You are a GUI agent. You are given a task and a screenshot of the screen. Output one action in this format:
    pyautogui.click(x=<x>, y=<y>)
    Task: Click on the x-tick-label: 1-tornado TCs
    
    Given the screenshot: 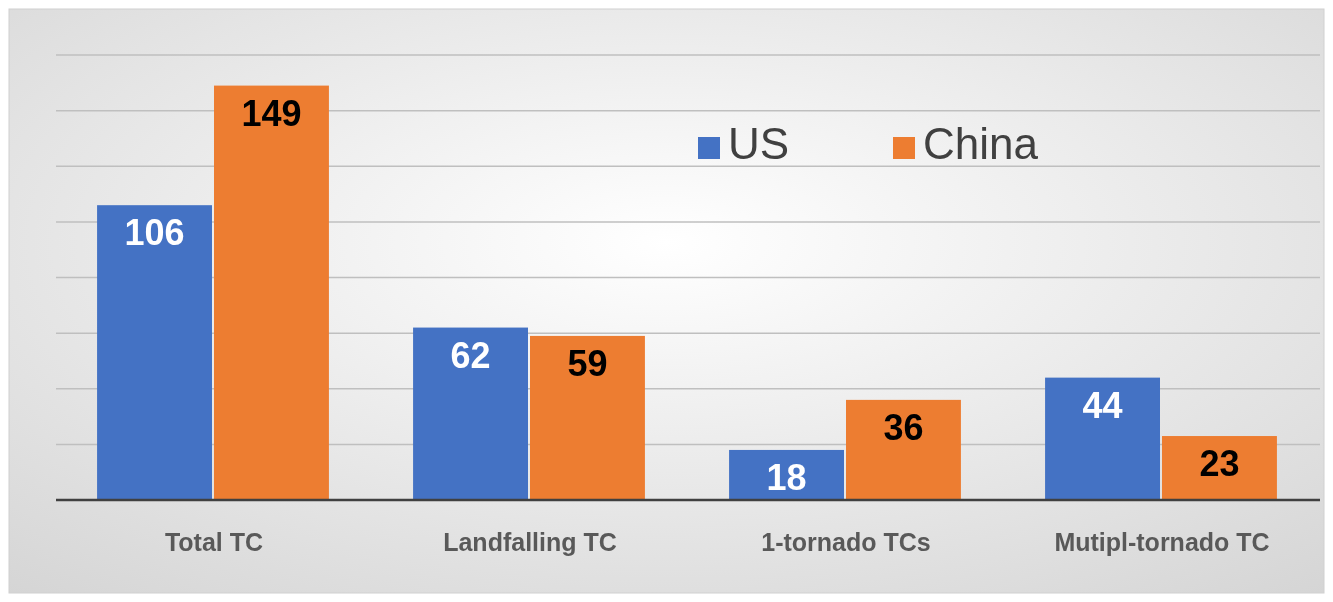 What is the action you would take?
    pyautogui.click(x=846, y=542)
    